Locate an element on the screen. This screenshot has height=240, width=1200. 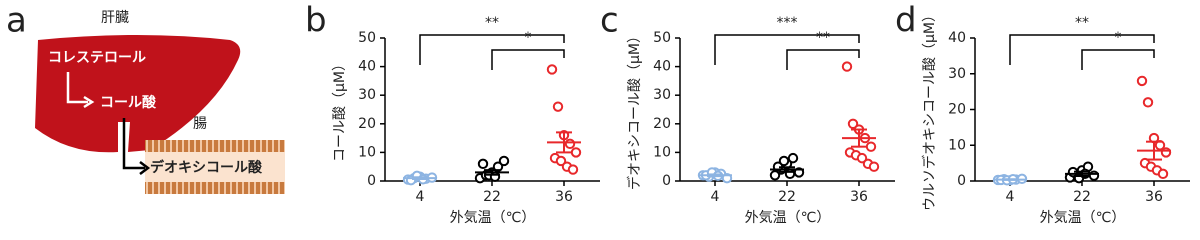
intestine-label: 腸 is located at coordinates (200, 124).